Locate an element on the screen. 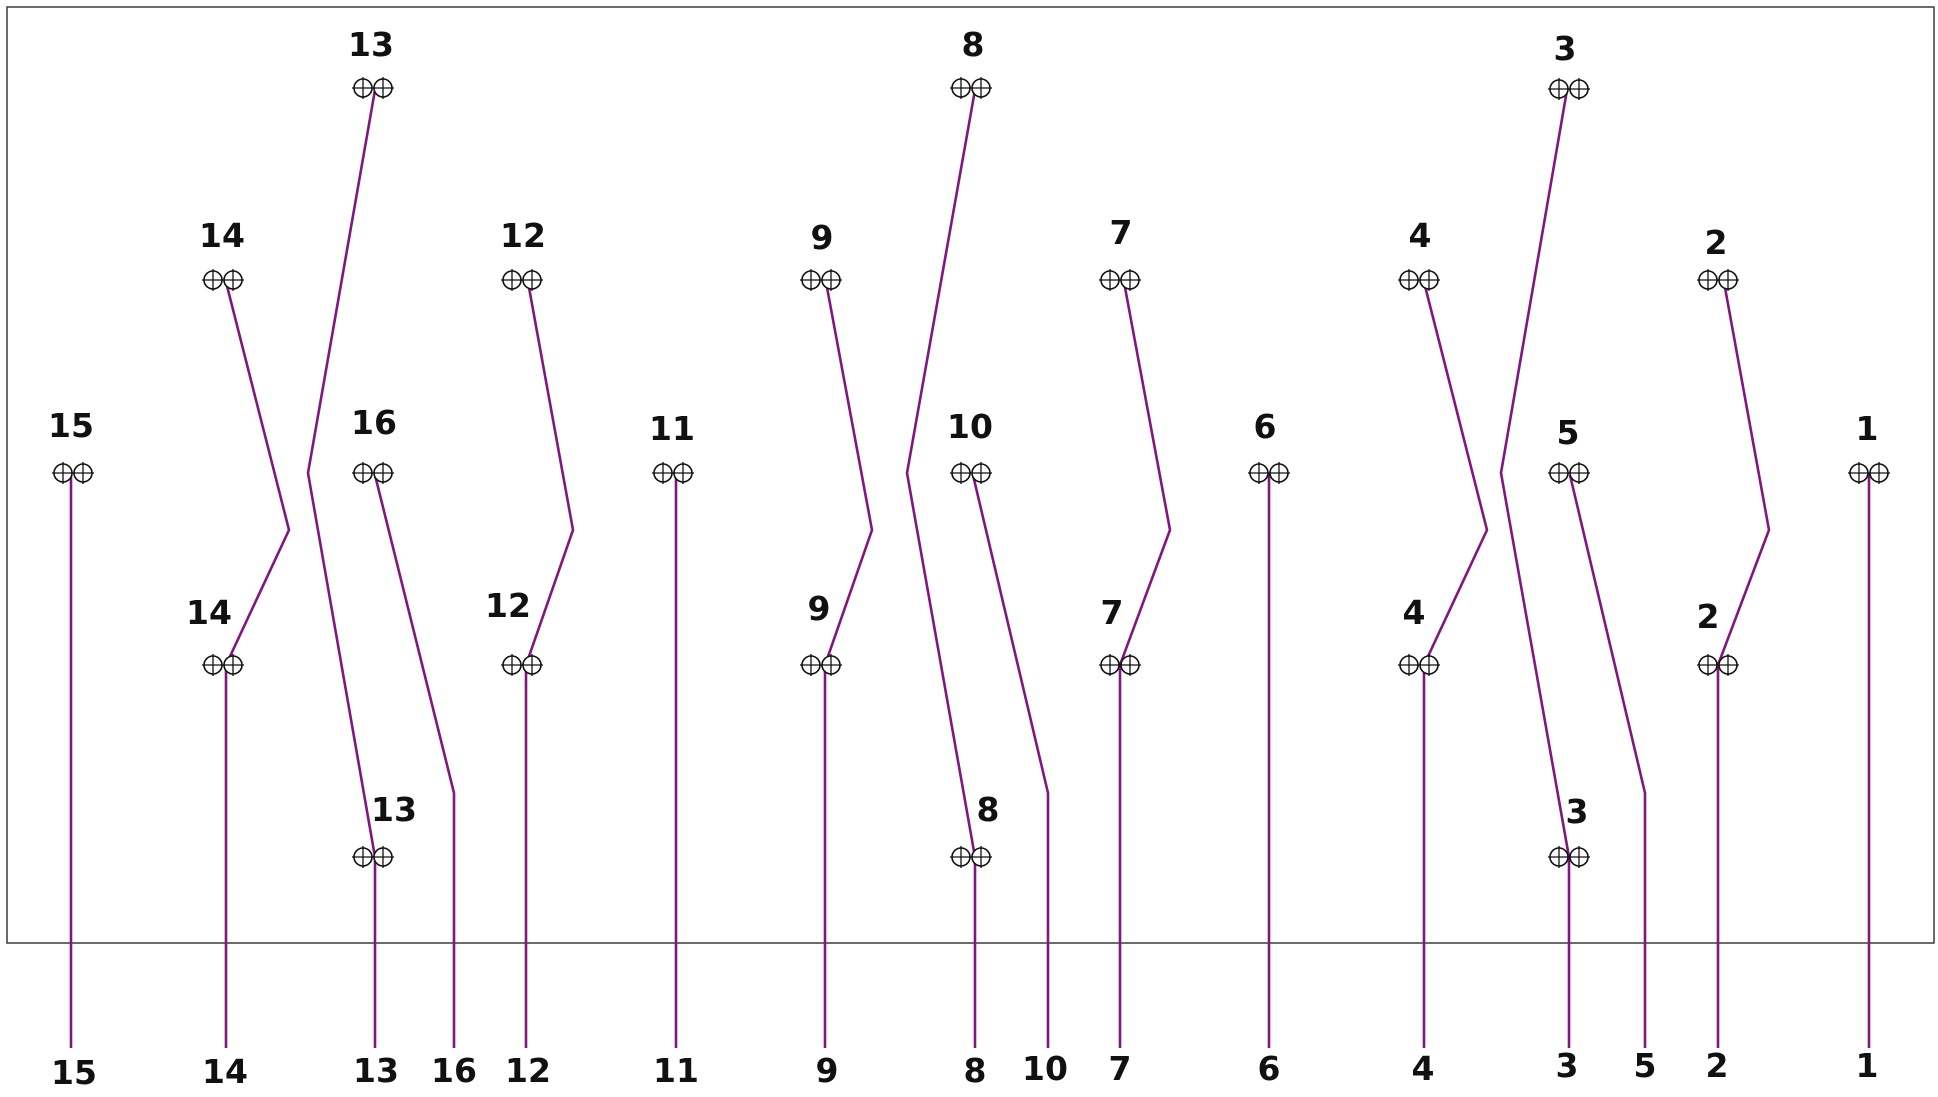 This screenshot has width=1938, height=1097. terminal-label-t5: 5 is located at coordinates (1568, 432).